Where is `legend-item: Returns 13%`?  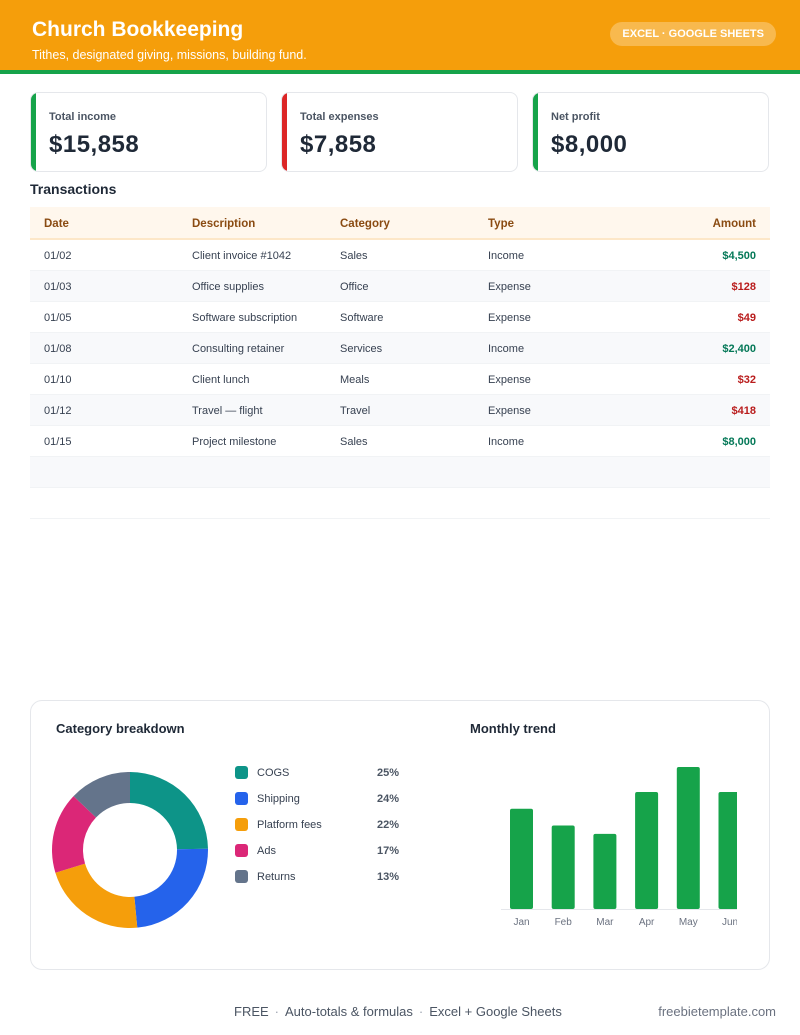
legend-item: Returns 13% is located at coordinates (320, 877).